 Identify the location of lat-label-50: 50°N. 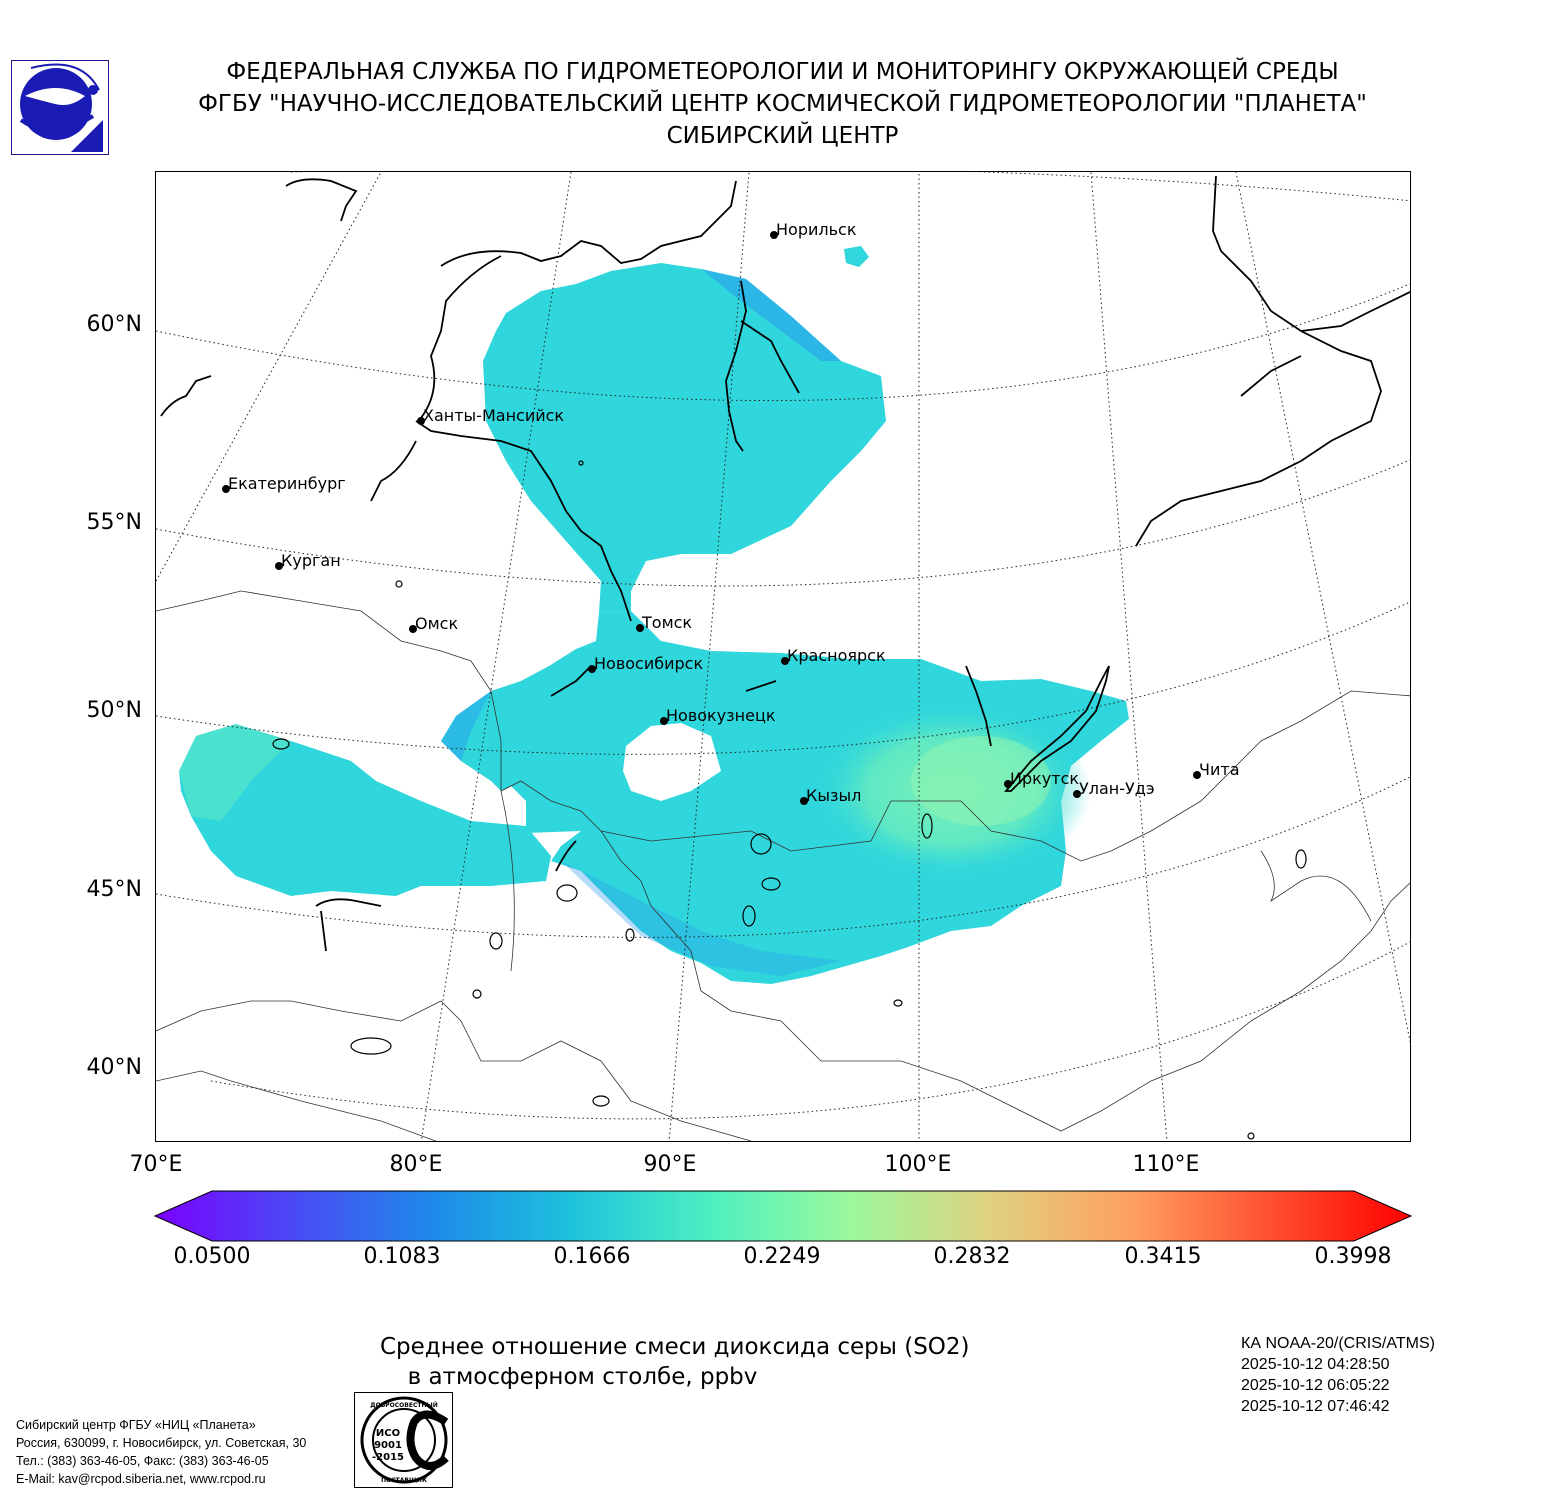
(114, 710).